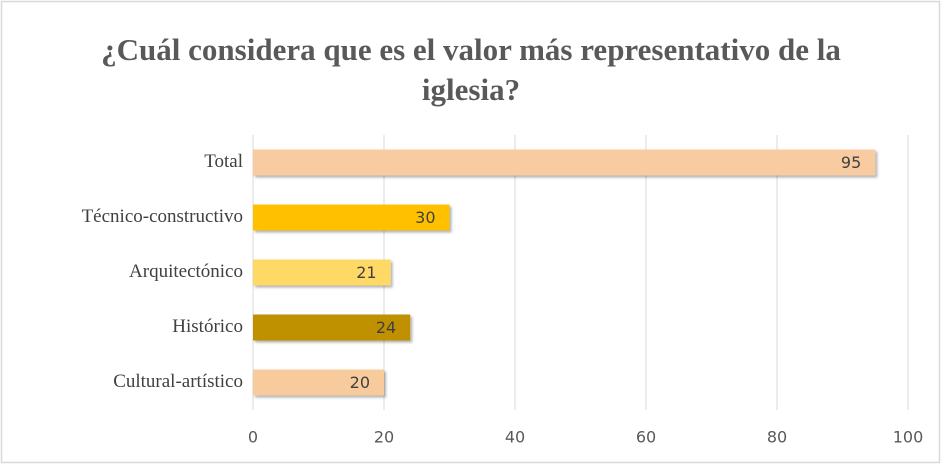  What do you see at coordinates (162, 216) in the screenshot?
I see `y-tick-label: Técnico-constructivo` at bounding box center [162, 216].